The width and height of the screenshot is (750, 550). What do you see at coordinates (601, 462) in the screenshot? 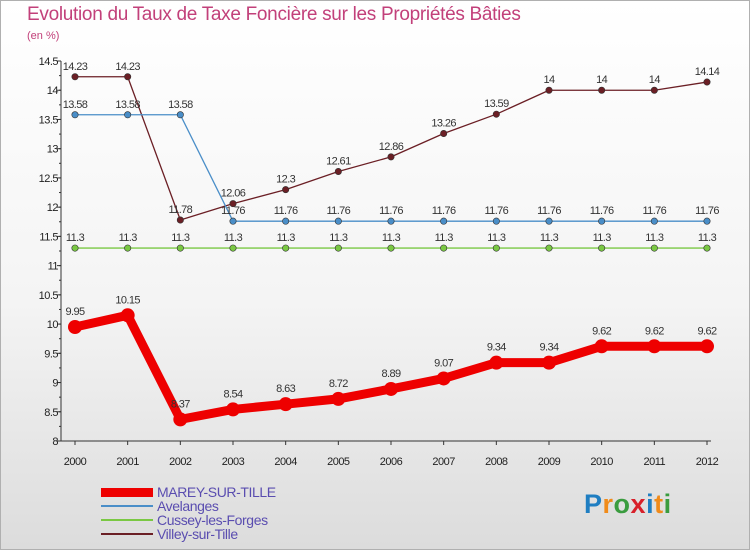
I see `x-tick-label: 2010` at bounding box center [601, 462].